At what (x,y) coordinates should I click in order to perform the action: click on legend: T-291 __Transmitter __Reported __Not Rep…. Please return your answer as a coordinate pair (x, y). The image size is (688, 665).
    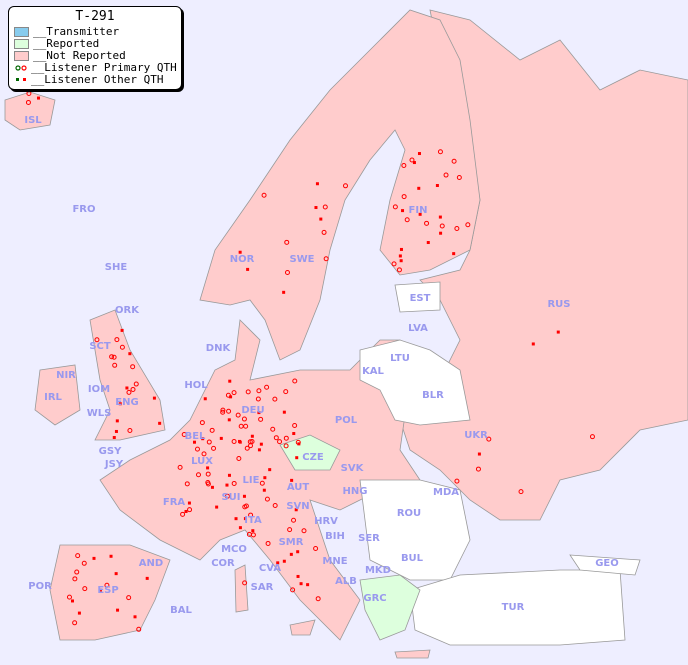
    Looking at the image, I should click on (95, 48).